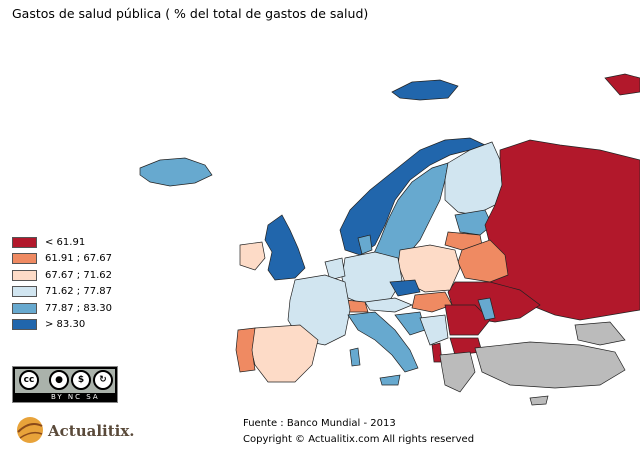 The image size is (640, 453). What do you see at coordinates (405, 288) in the screenshot?
I see `country-czech` at bounding box center [405, 288].